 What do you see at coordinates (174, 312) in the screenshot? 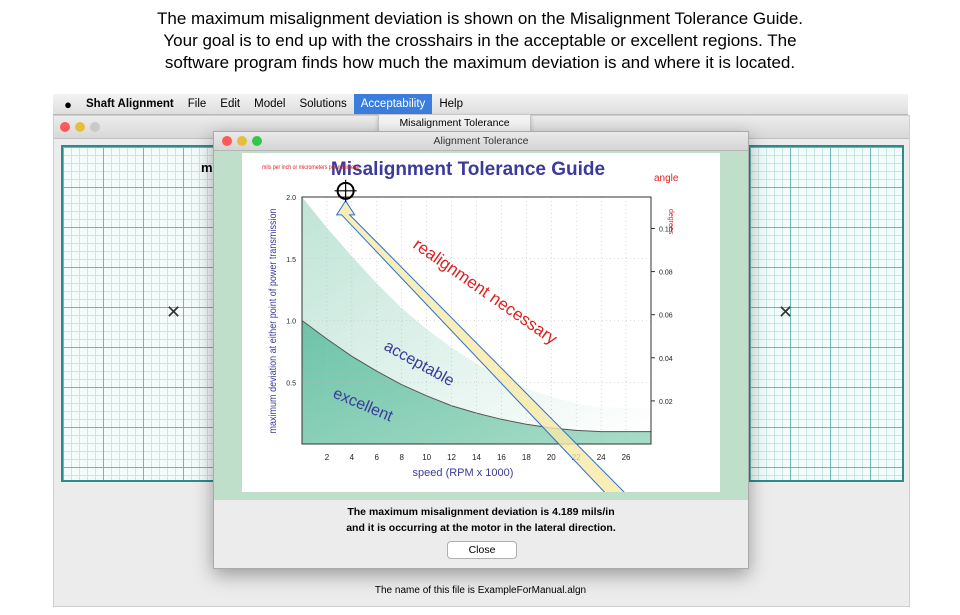
I see `left-marker-icon: ✕` at bounding box center [174, 312].